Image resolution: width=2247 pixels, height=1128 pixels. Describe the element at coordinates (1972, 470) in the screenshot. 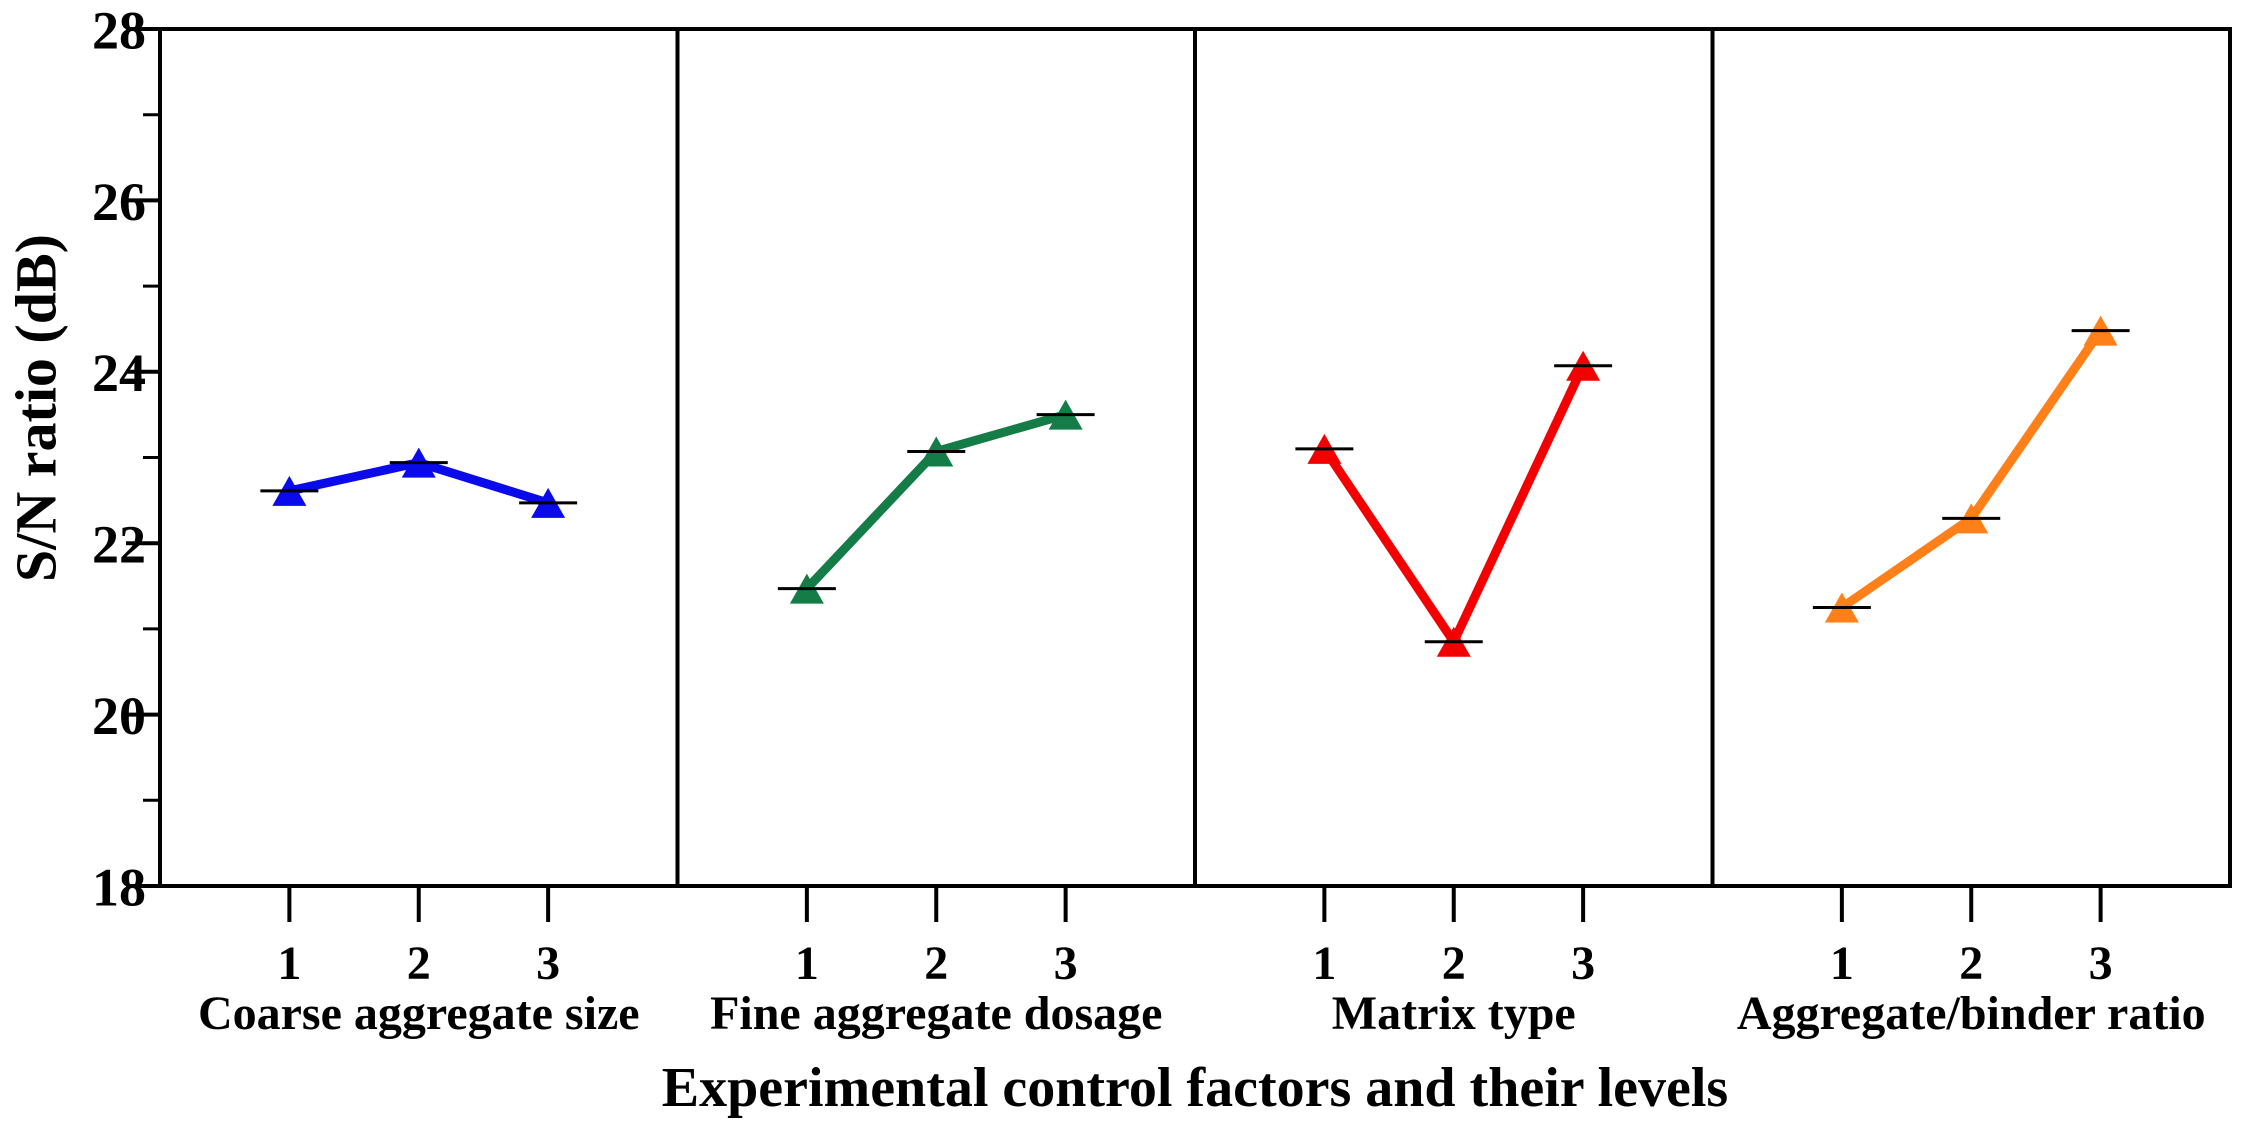

I see `series-line-aggregate-binder-ratio` at that location.